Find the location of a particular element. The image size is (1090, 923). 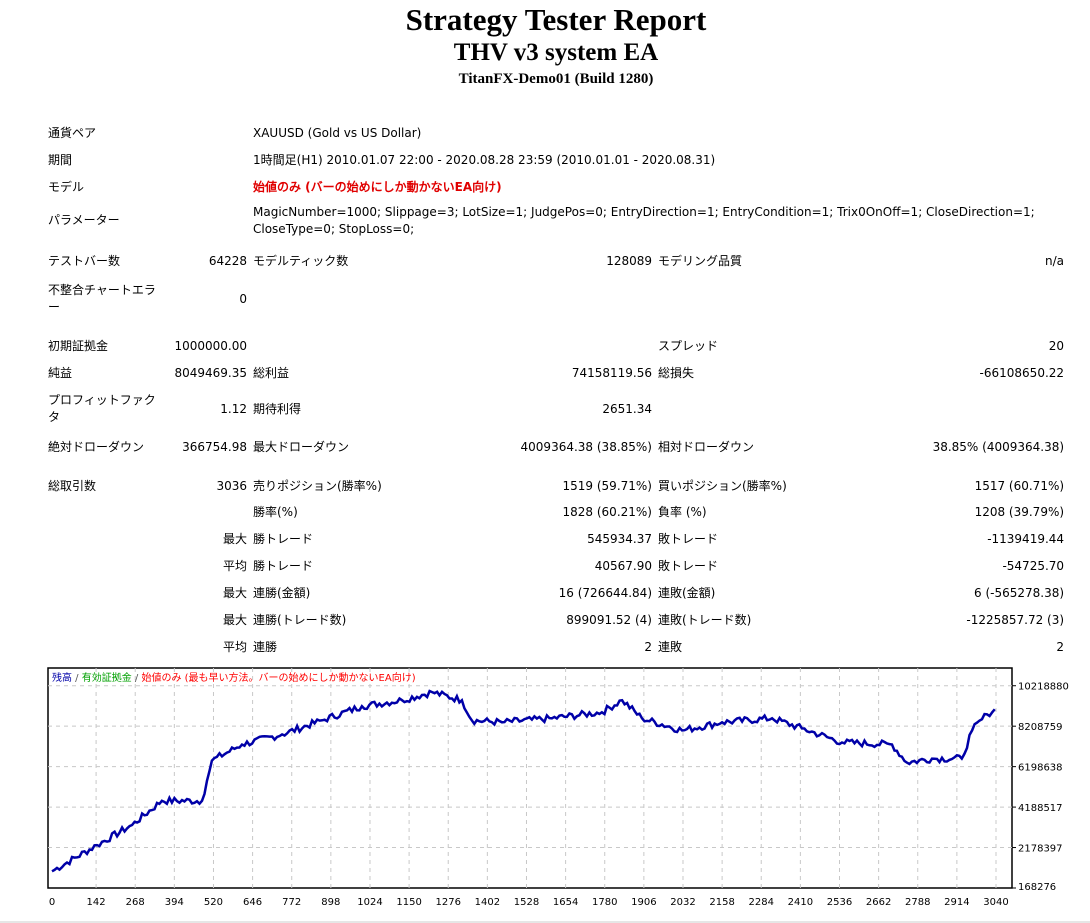

stats-row: プロフィットファクタ 1.12 期待利得 2651.34 is located at coordinates (556, 409).